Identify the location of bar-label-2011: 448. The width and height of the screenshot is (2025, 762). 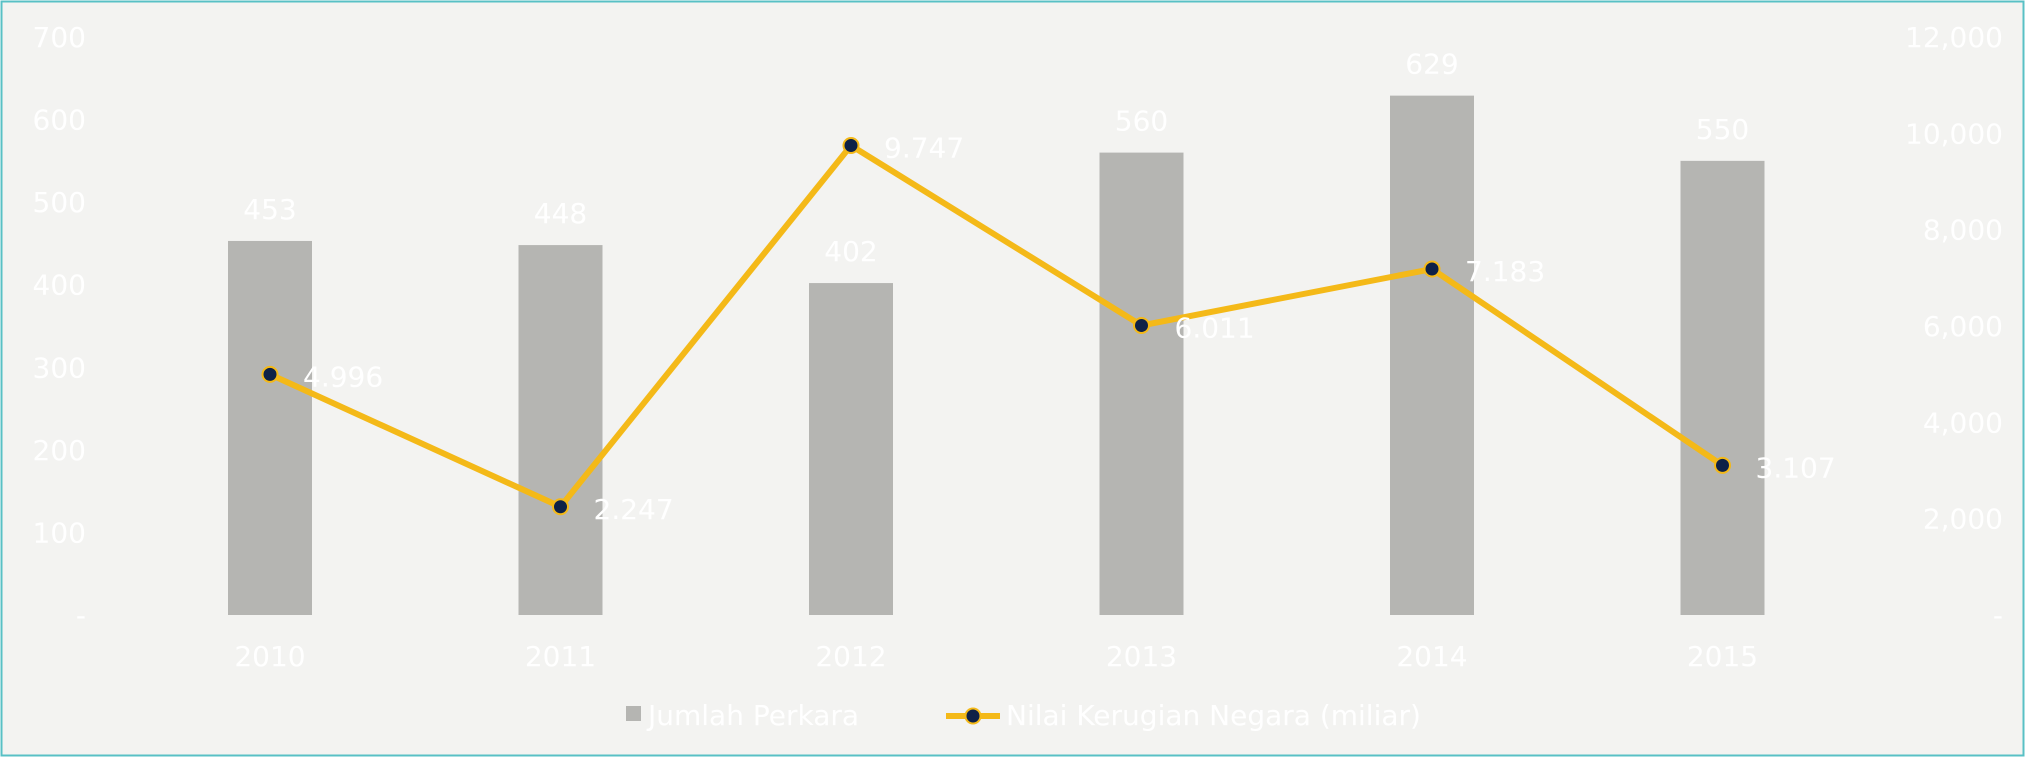
(560, 213).